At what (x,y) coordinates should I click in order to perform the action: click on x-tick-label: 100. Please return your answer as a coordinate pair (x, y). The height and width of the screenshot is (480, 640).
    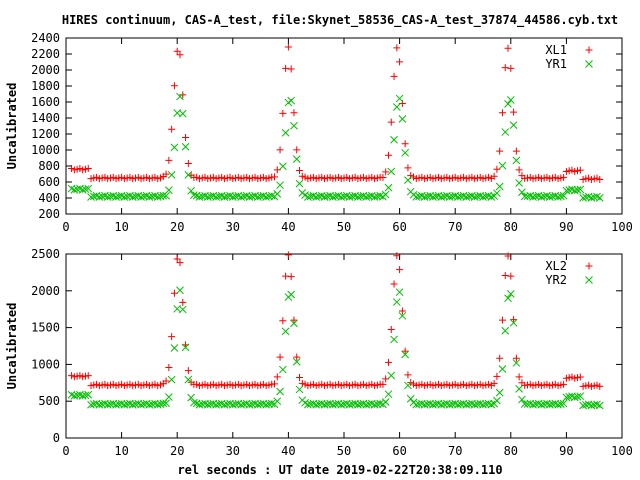
    Looking at the image, I should click on (622, 227).